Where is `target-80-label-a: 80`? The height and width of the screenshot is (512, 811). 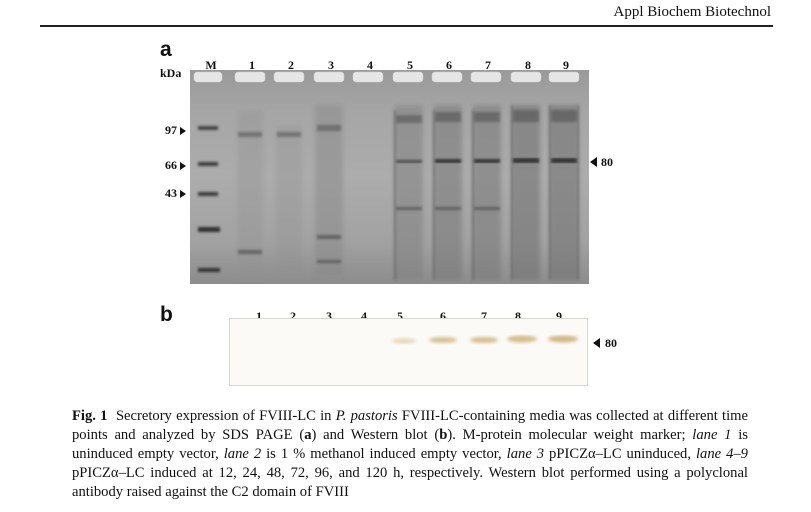
target-80-label-a: 80 is located at coordinates (607, 162).